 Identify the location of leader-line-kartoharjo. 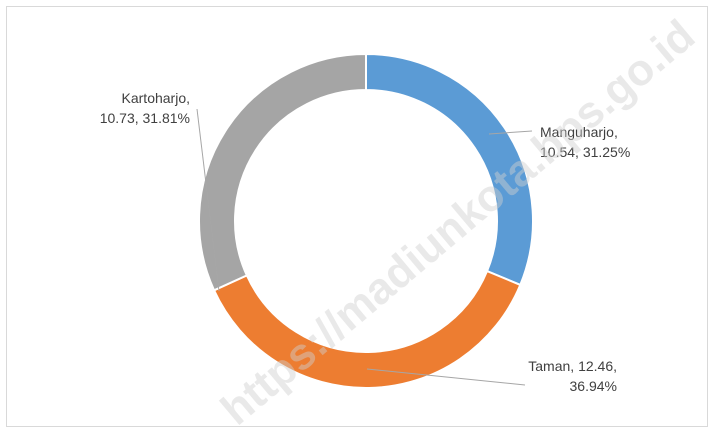
(208, 200).